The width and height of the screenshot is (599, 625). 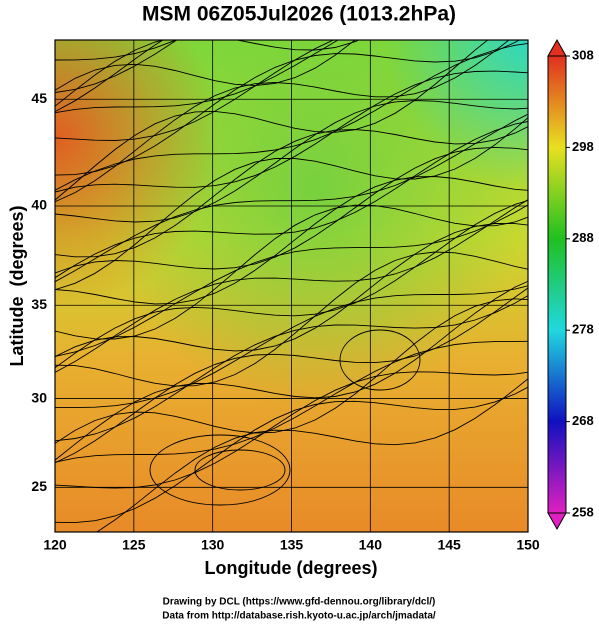 What do you see at coordinates (528, 545) in the screenshot?
I see `x-tick-label: 150` at bounding box center [528, 545].